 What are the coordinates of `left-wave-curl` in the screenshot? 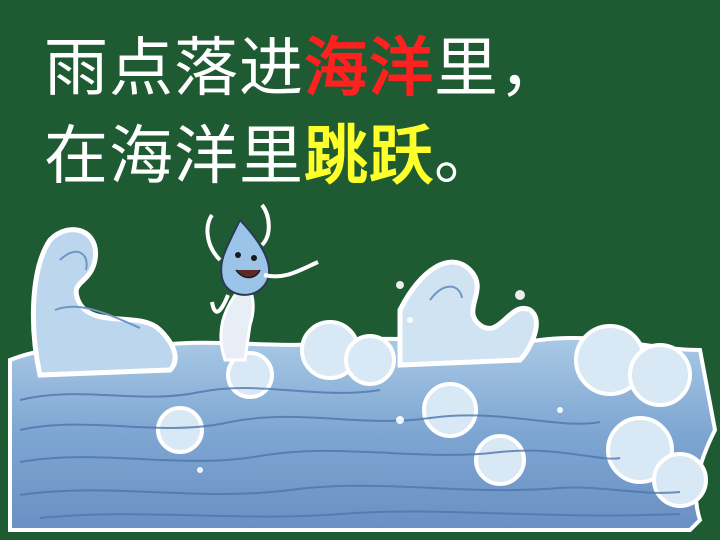 It's located at (104, 302).